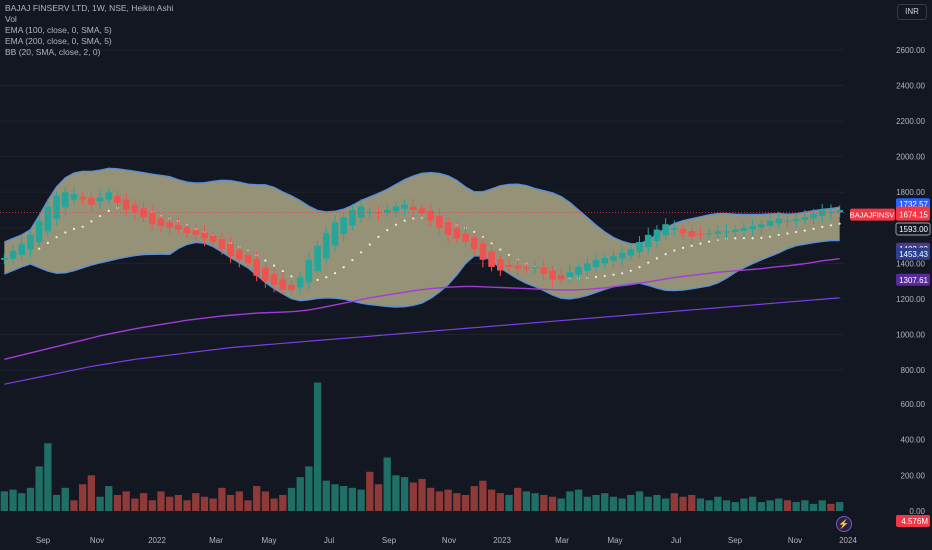  Describe the element at coordinates (389, 540) in the screenshot. I see `time-tick: Sep` at that location.